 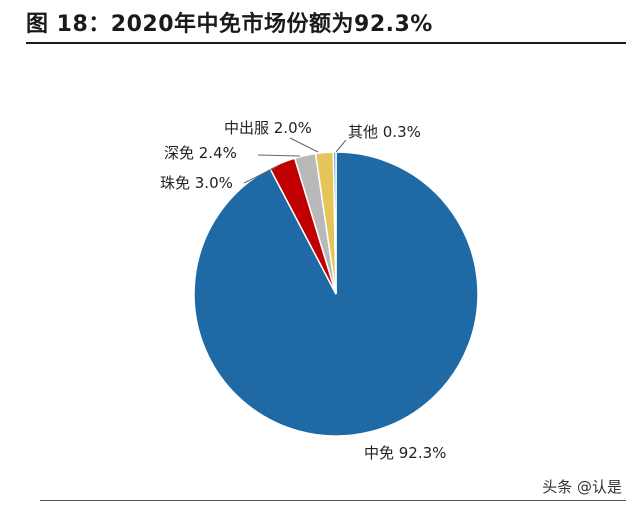 What do you see at coordinates (196, 183) in the screenshot?
I see `slice-label-1: 珠免 3.0%` at bounding box center [196, 183].